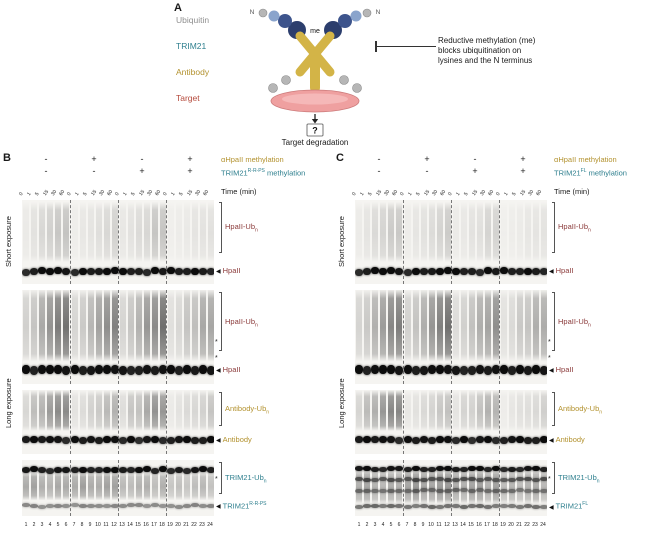 The height and width of the screenshot is (548, 658). Describe the element at coordinates (193, 72) in the screenshot. I see `legend-item-antibody: Antibody` at that location.